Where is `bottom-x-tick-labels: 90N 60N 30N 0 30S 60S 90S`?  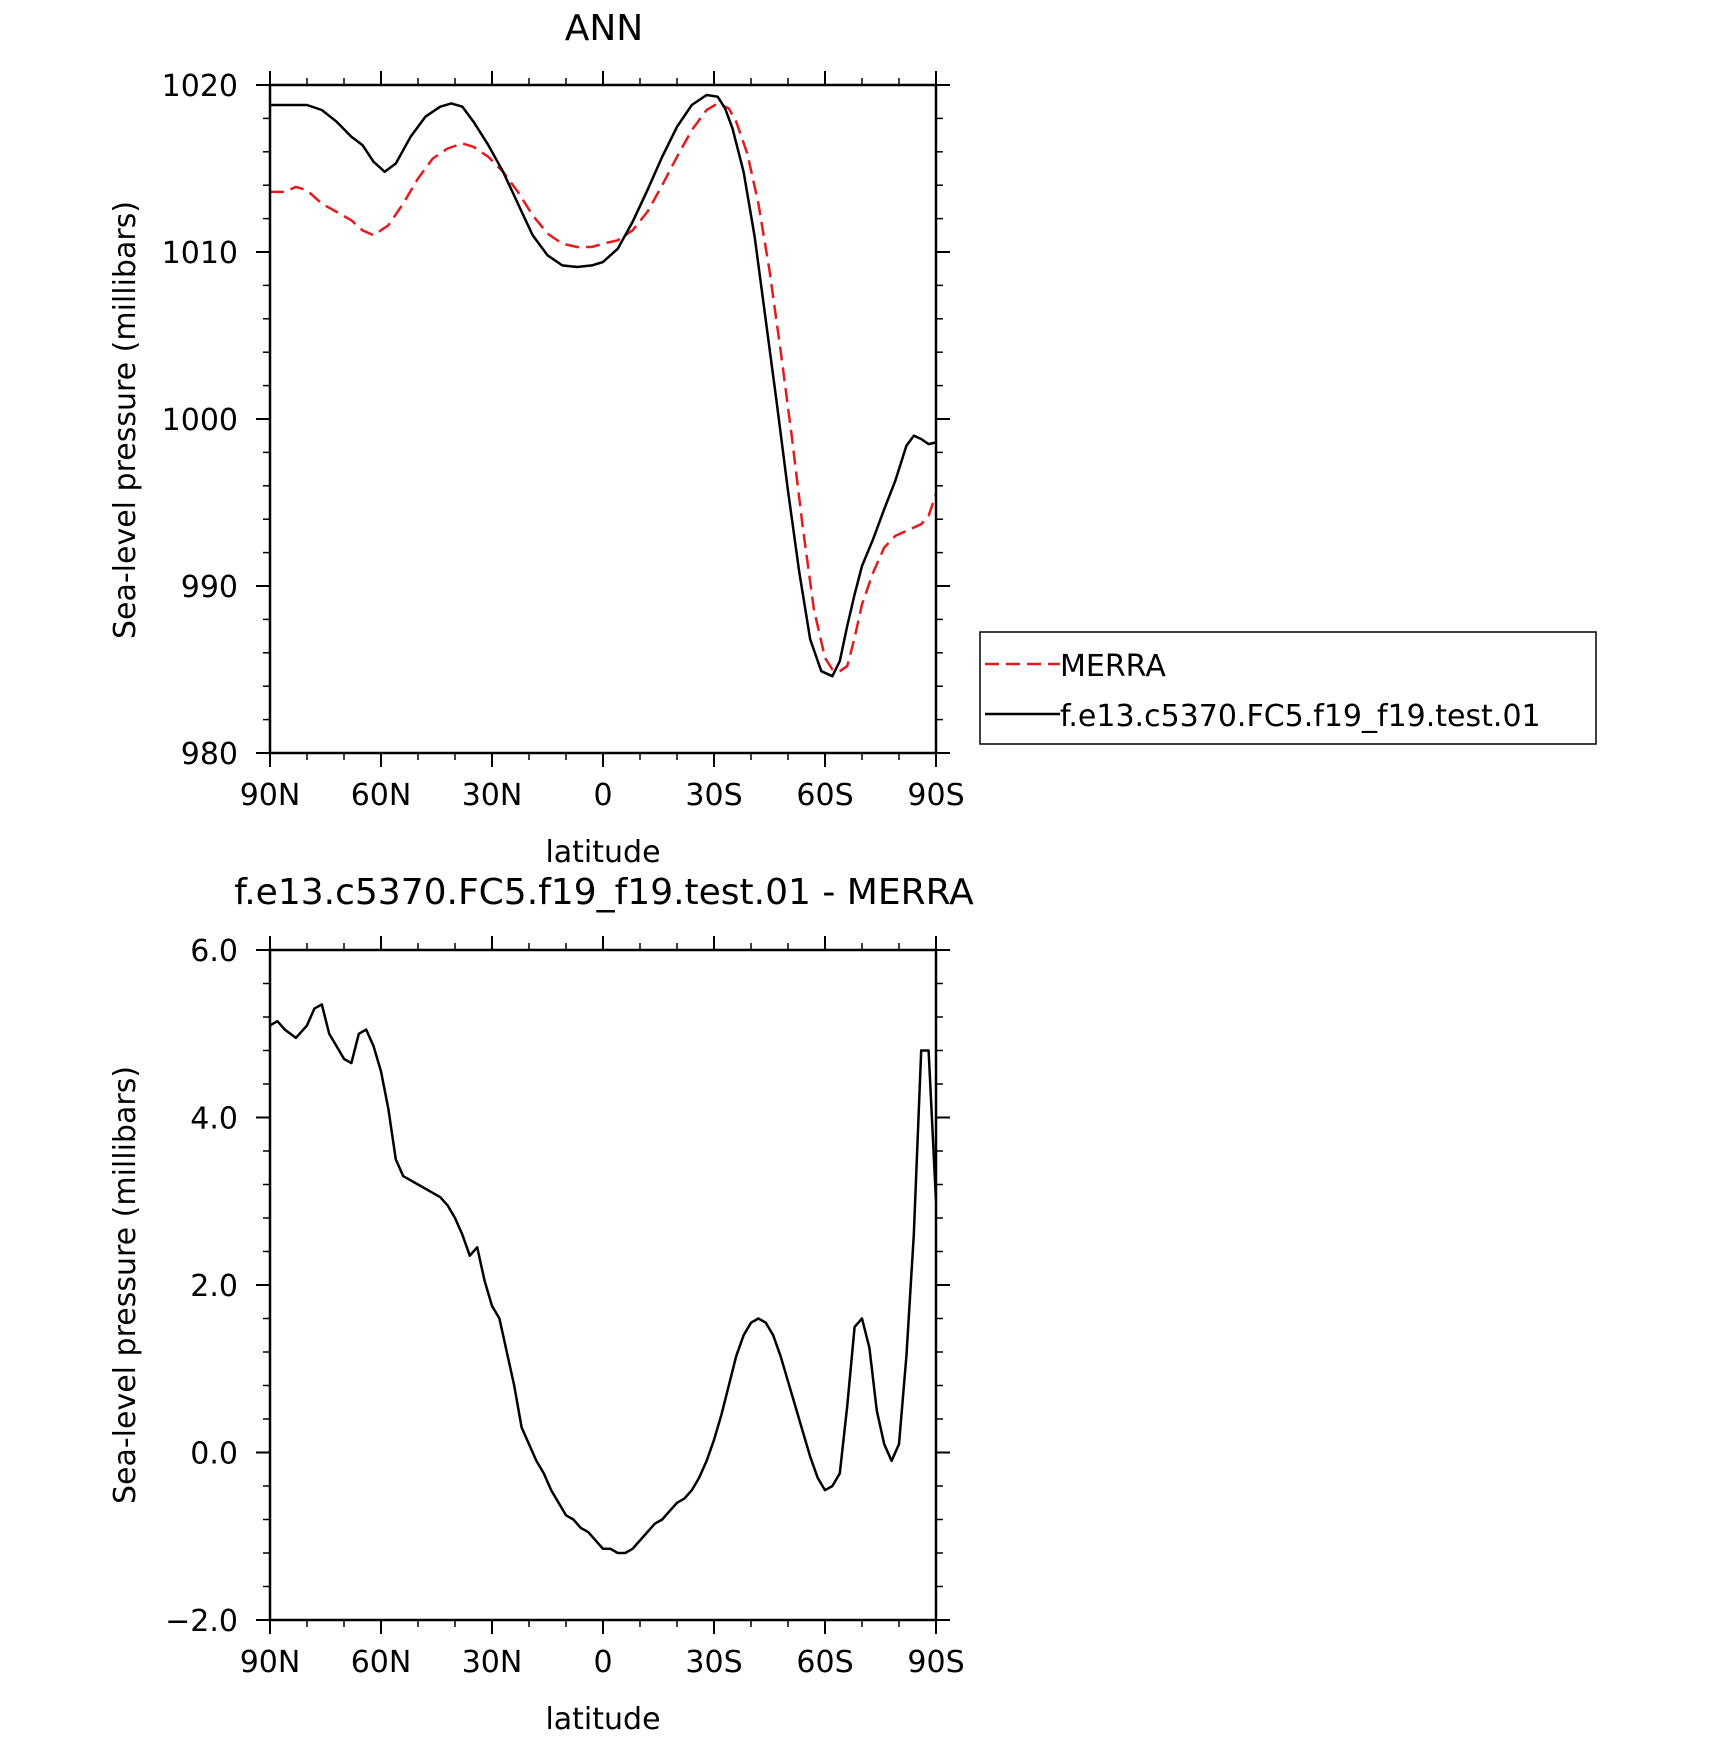
bottom-x-tick-labels: 90N 60N 30N 0 30S 60S 90S is located at coordinates (602, 1662).